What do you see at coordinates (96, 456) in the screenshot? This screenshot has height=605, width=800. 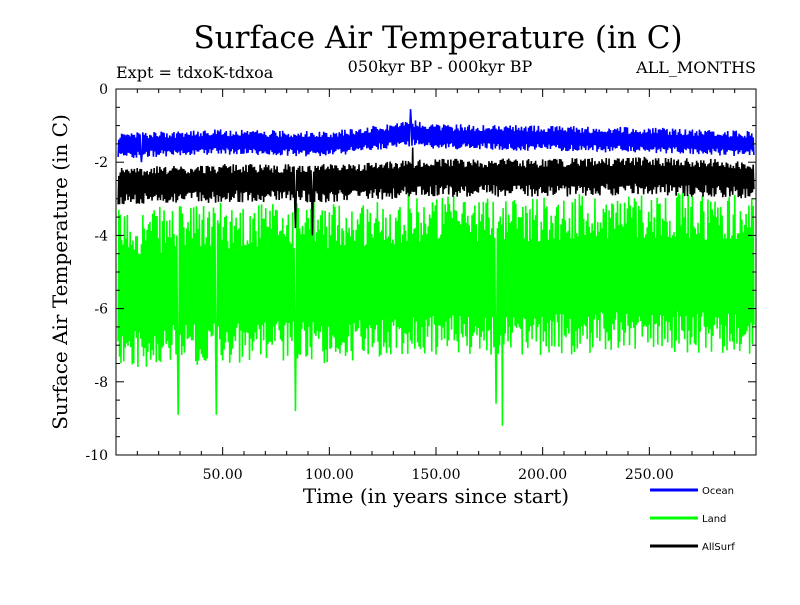 I see `y-tick-label: -10` at bounding box center [96, 456].